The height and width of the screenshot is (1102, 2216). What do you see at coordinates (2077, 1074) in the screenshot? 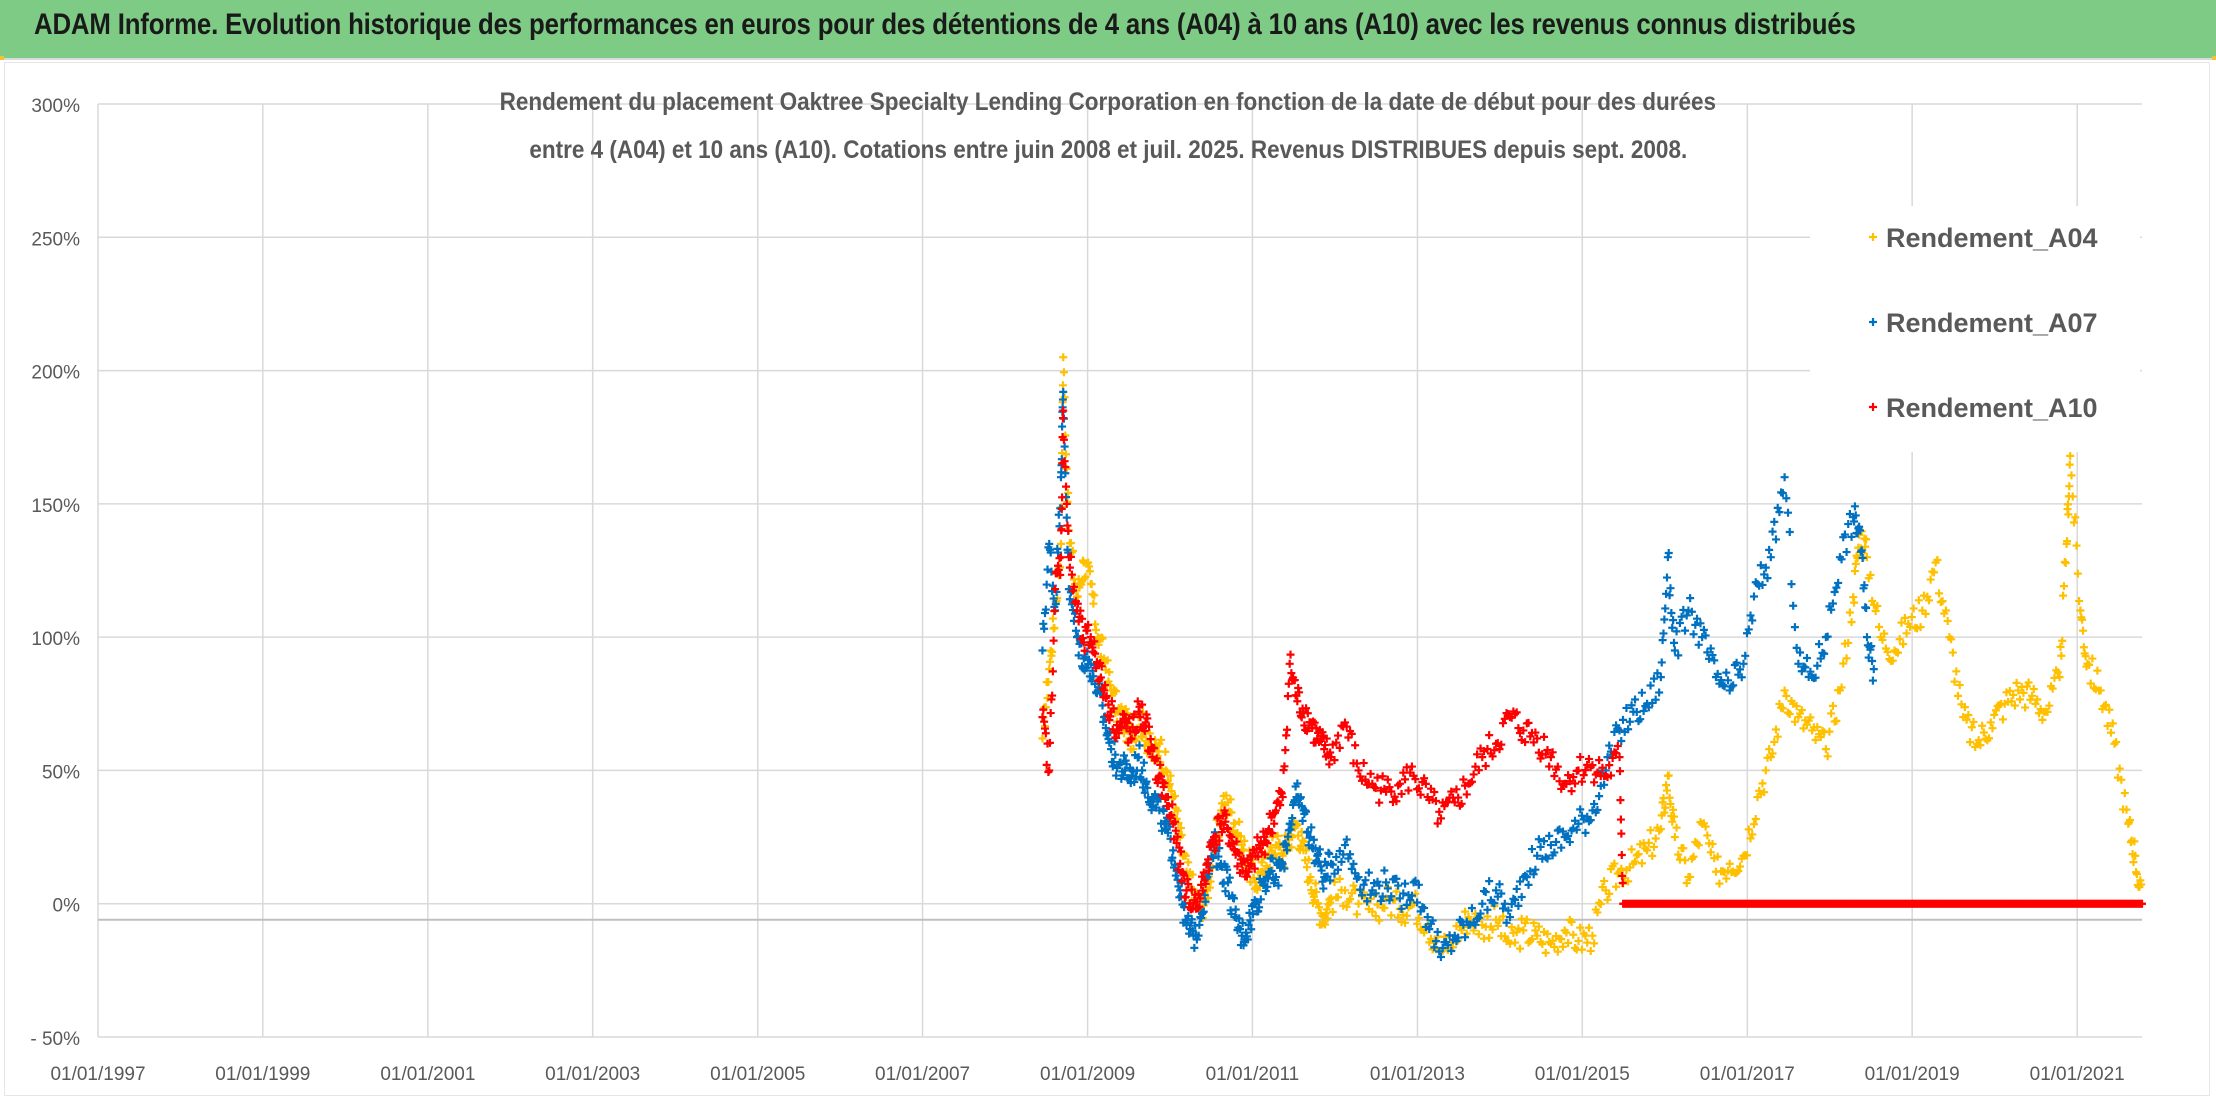
I see `x-tick-label: 01/01/2021` at bounding box center [2077, 1074].